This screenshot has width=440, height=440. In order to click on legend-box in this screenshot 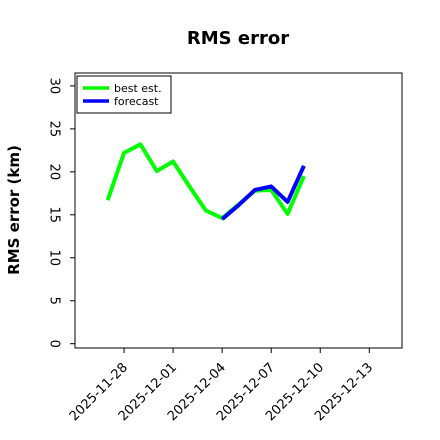, I will do `click(124, 94)`.